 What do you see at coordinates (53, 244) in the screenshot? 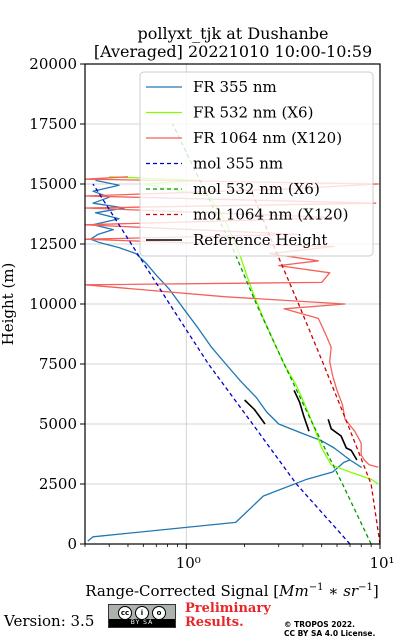
I see `y-tick-label: 12500` at bounding box center [53, 244].